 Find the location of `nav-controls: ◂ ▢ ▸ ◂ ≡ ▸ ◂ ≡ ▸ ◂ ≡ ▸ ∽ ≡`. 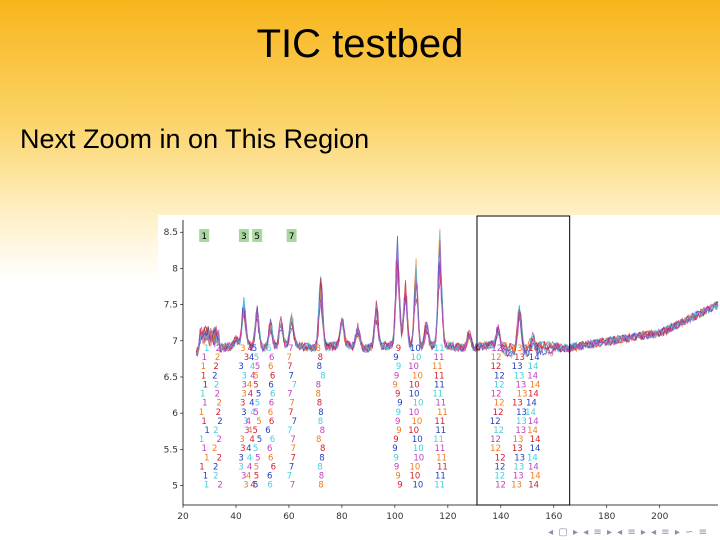

nav-controls: ◂ ▢ ▸ ◂ ≡ ▸ ◂ ≡ ▸ ◂ ≡ ▸ ∽ ≡ is located at coordinates (628, 532).